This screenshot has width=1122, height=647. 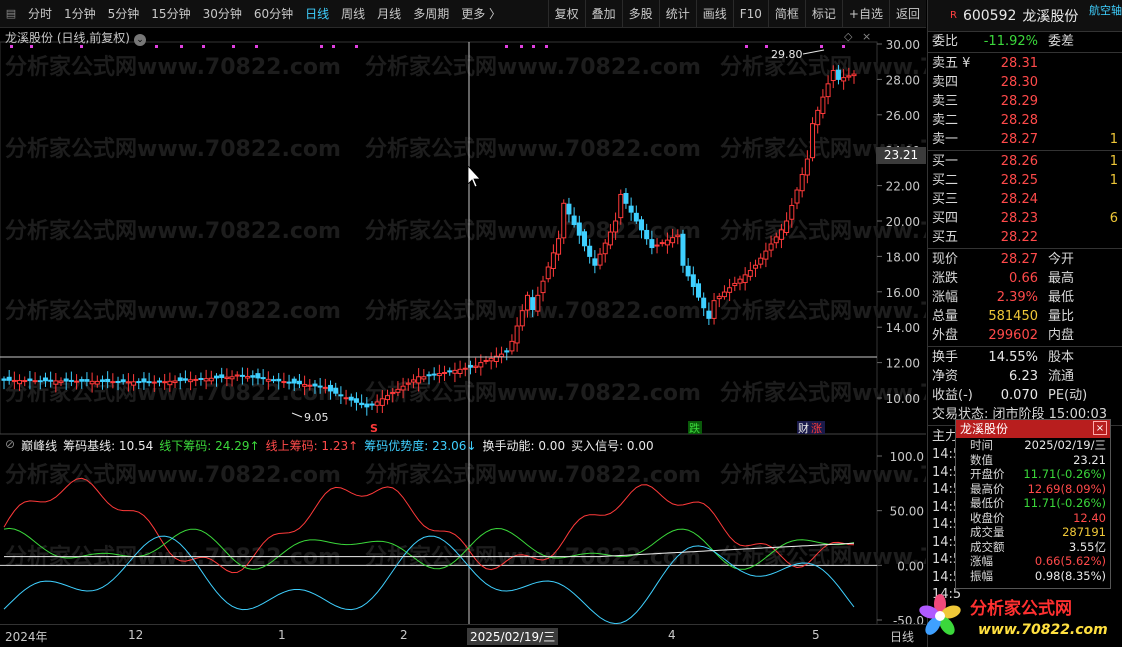 I want to click on sector-label: 航空轴, so click(x=1105, y=10).